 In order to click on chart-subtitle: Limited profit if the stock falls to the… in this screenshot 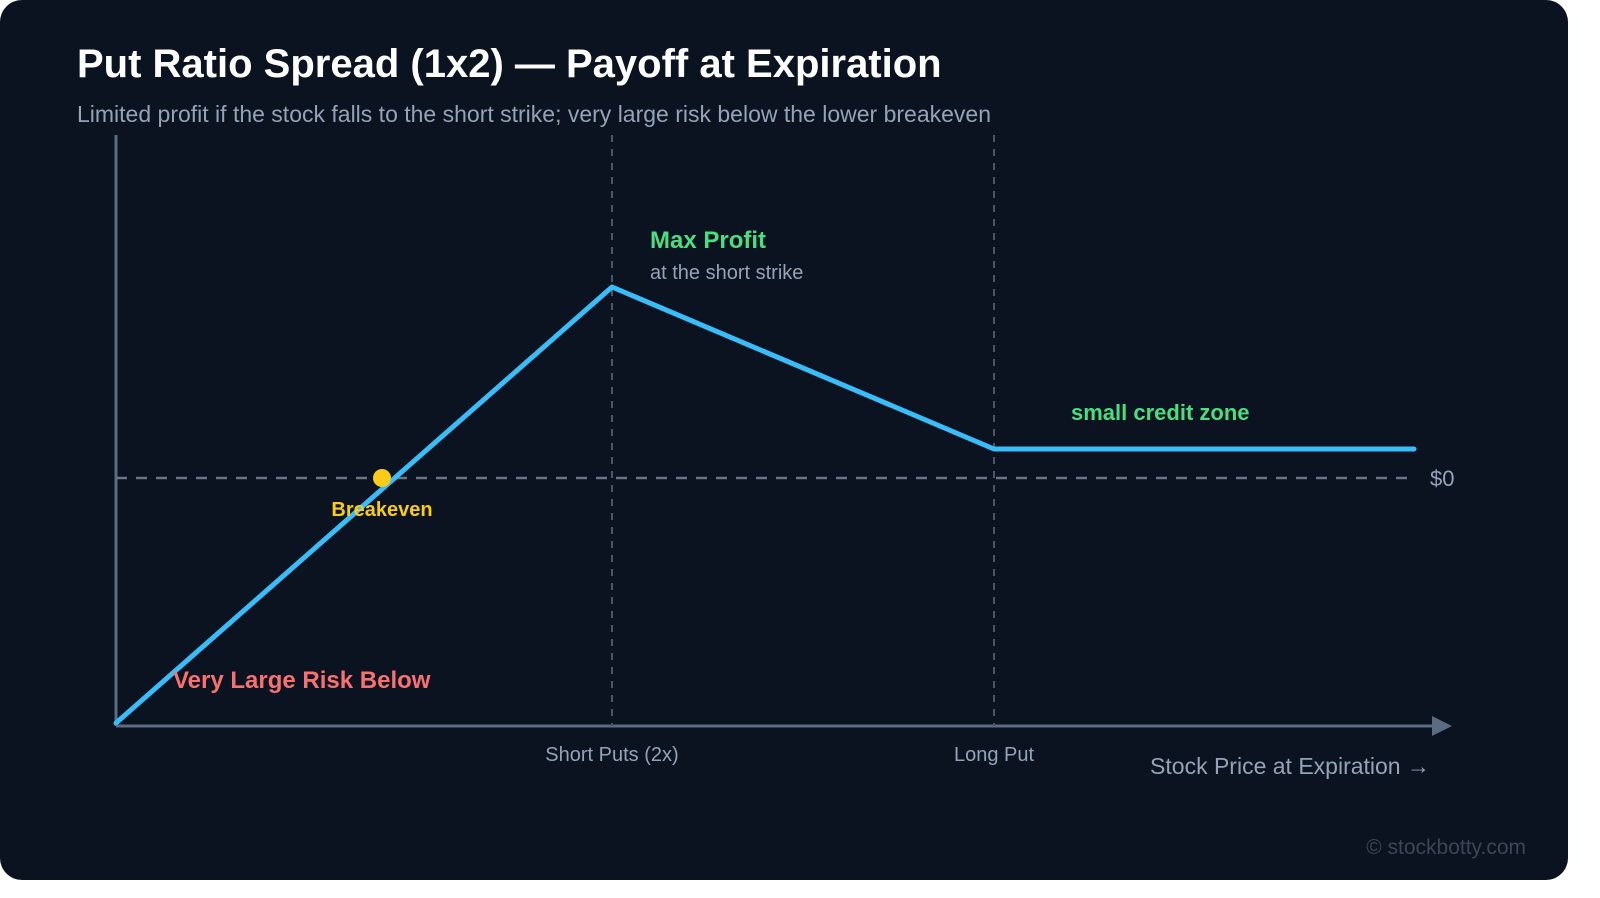, I will do `click(534, 114)`.